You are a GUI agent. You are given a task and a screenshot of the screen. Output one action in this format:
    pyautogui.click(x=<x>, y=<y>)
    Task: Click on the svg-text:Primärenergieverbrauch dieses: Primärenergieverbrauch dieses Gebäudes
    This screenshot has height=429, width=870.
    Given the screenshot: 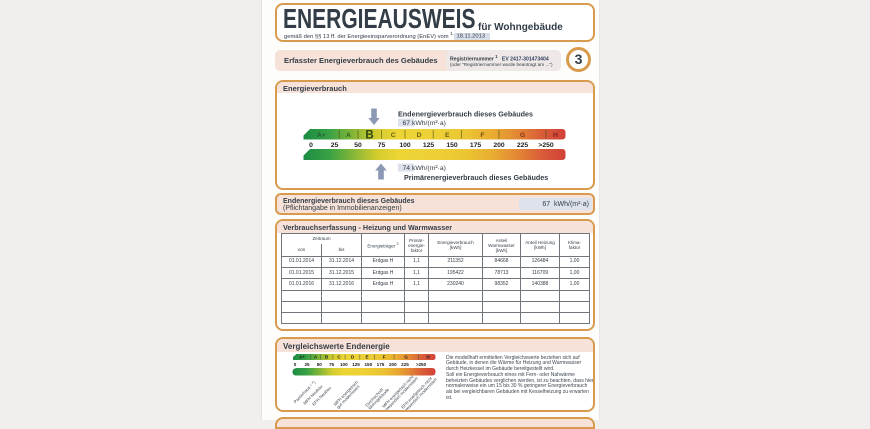 What is the action you would take?
    pyautogui.click(x=476, y=177)
    